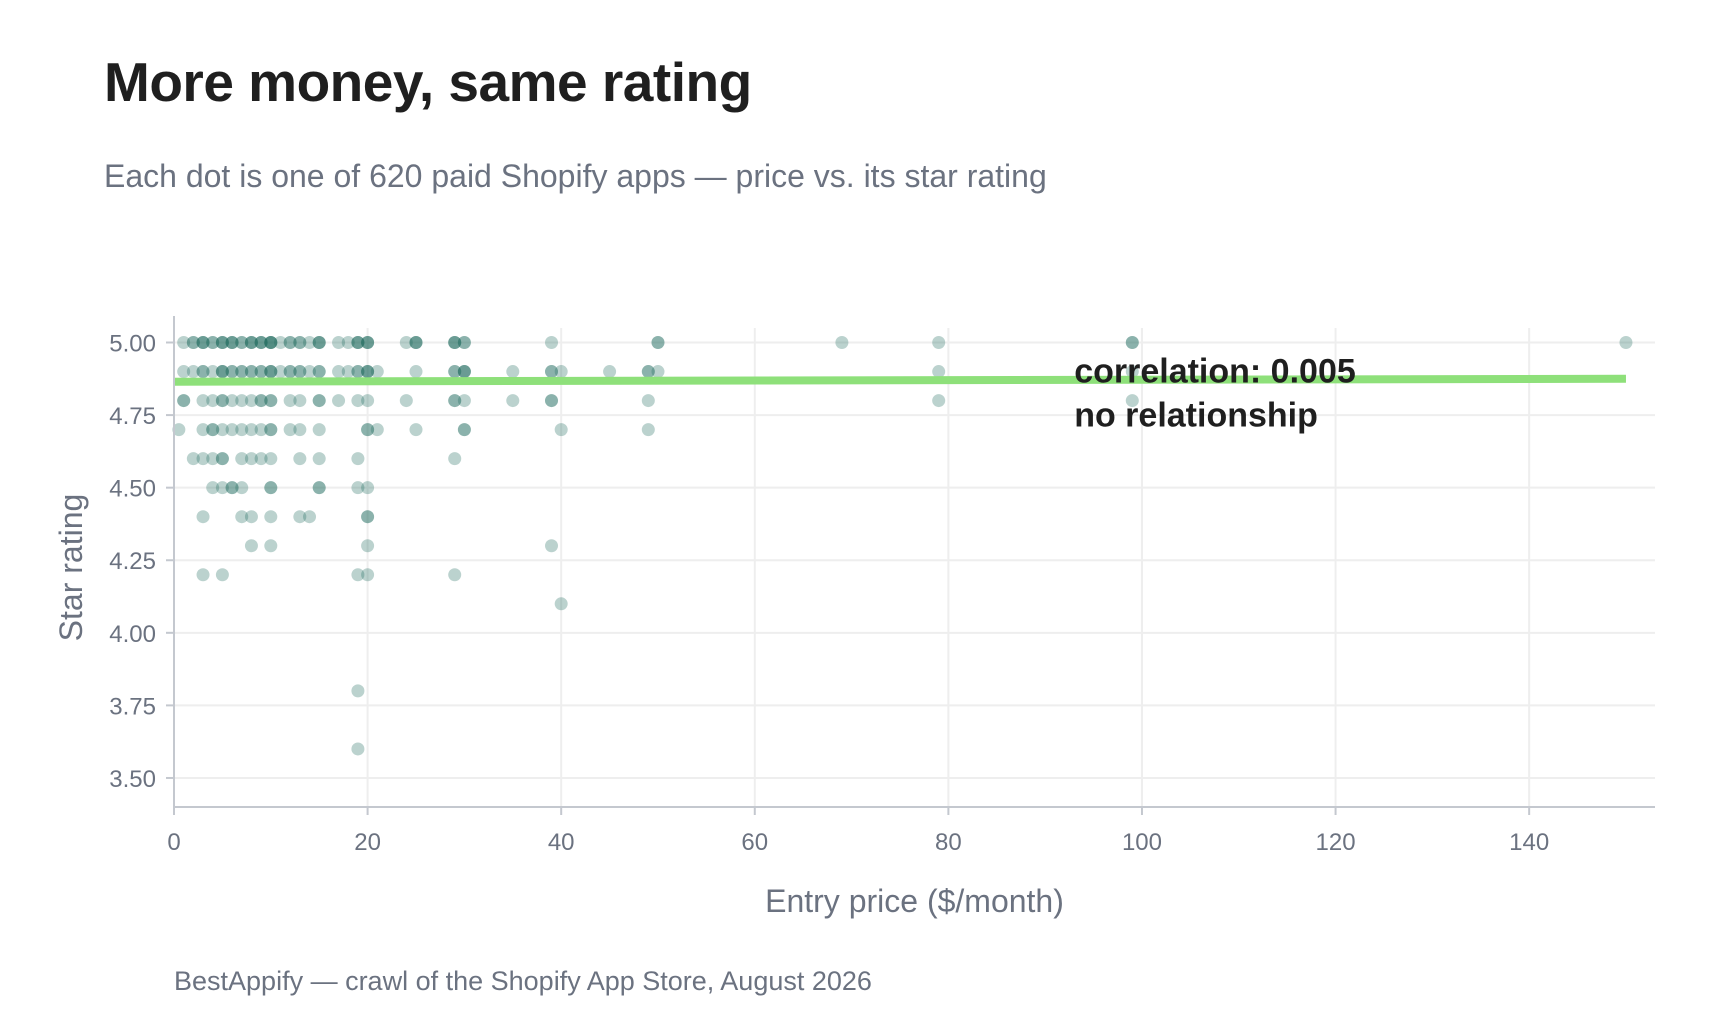 The height and width of the screenshot is (1020, 1720). What do you see at coordinates (561, 842) in the screenshot?
I see `x-tick-label: 40` at bounding box center [561, 842].